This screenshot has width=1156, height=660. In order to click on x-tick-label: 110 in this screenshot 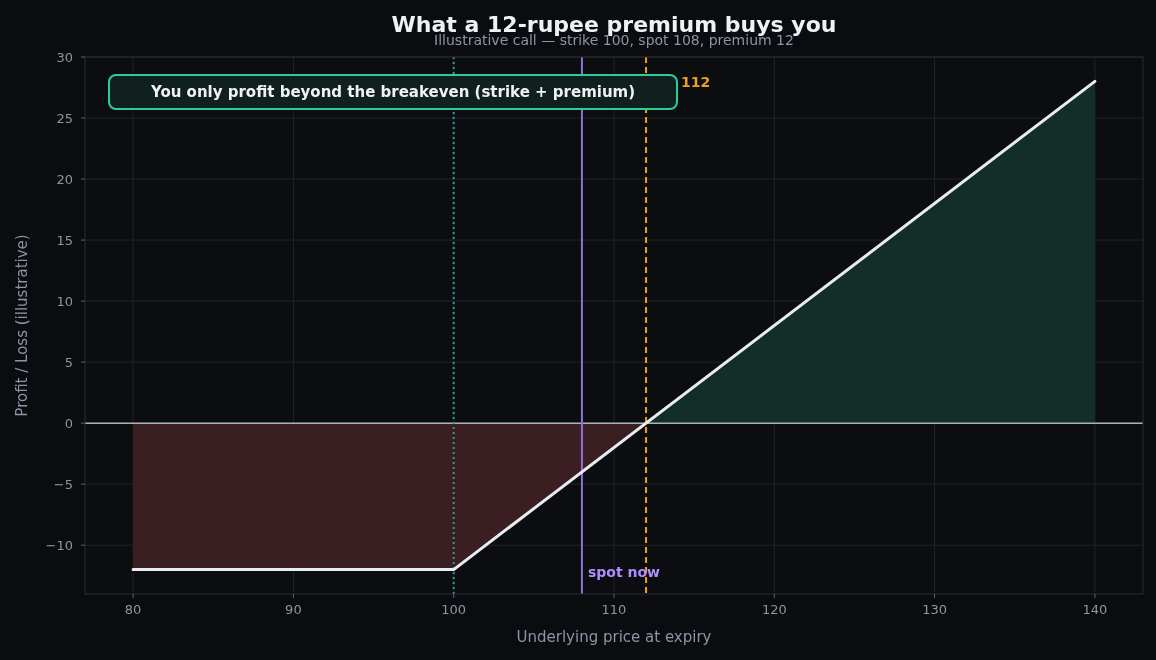, I will do `click(614, 609)`.